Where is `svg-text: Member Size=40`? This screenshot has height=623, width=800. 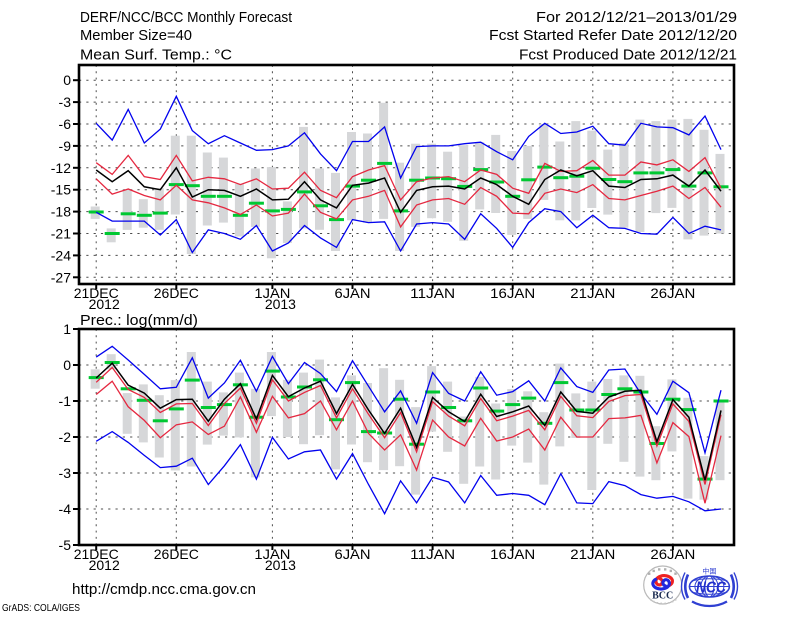 svg-text: Member Size=40 is located at coordinates (136, 35).